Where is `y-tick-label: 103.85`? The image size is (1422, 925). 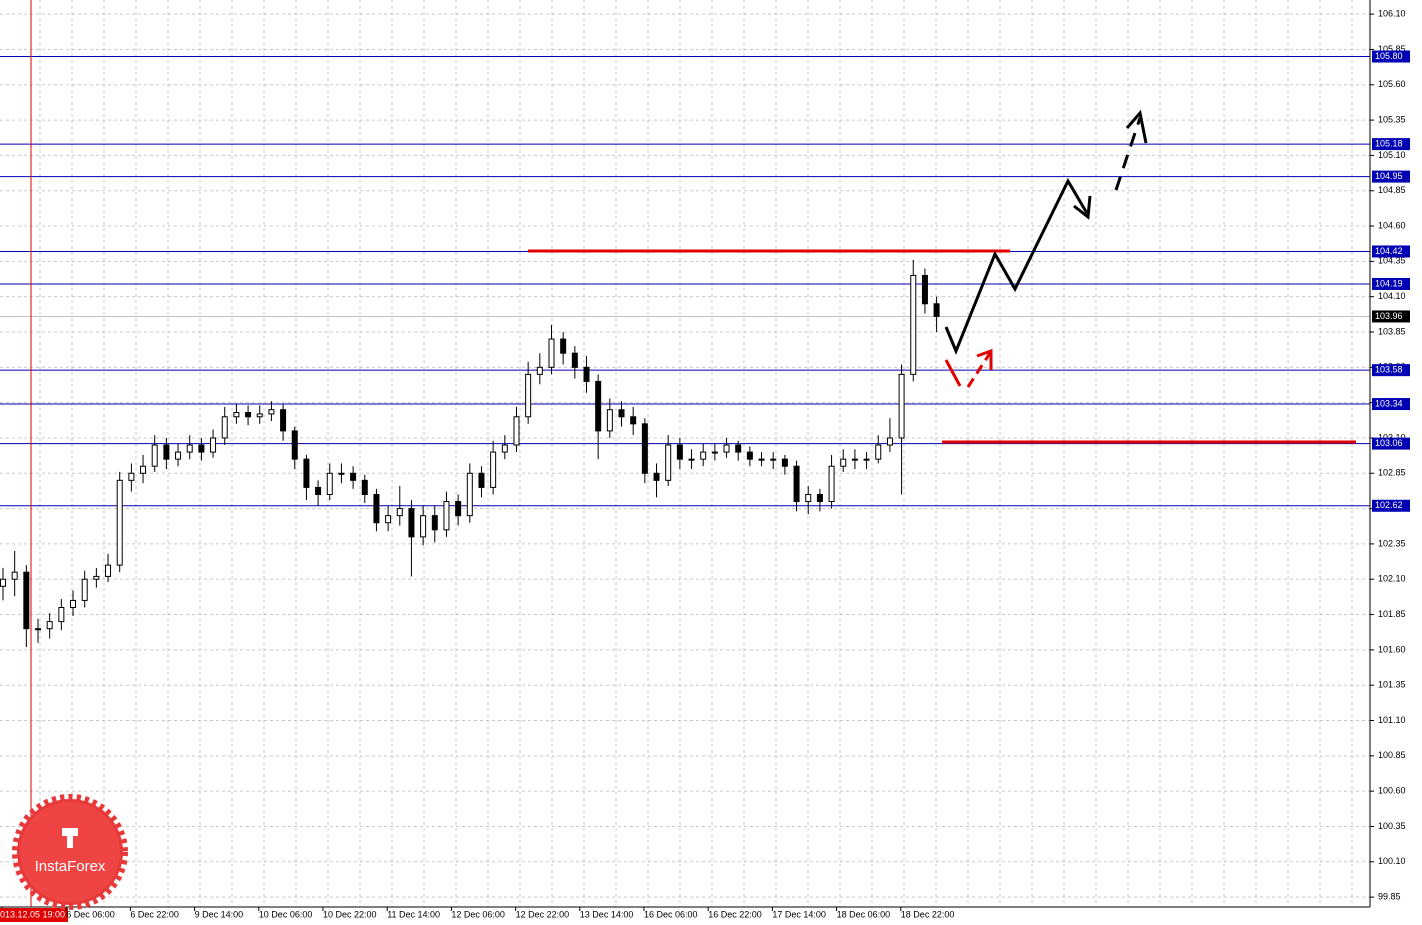 y-tick-label: 103.85 is located at coordinates (1392, 331).